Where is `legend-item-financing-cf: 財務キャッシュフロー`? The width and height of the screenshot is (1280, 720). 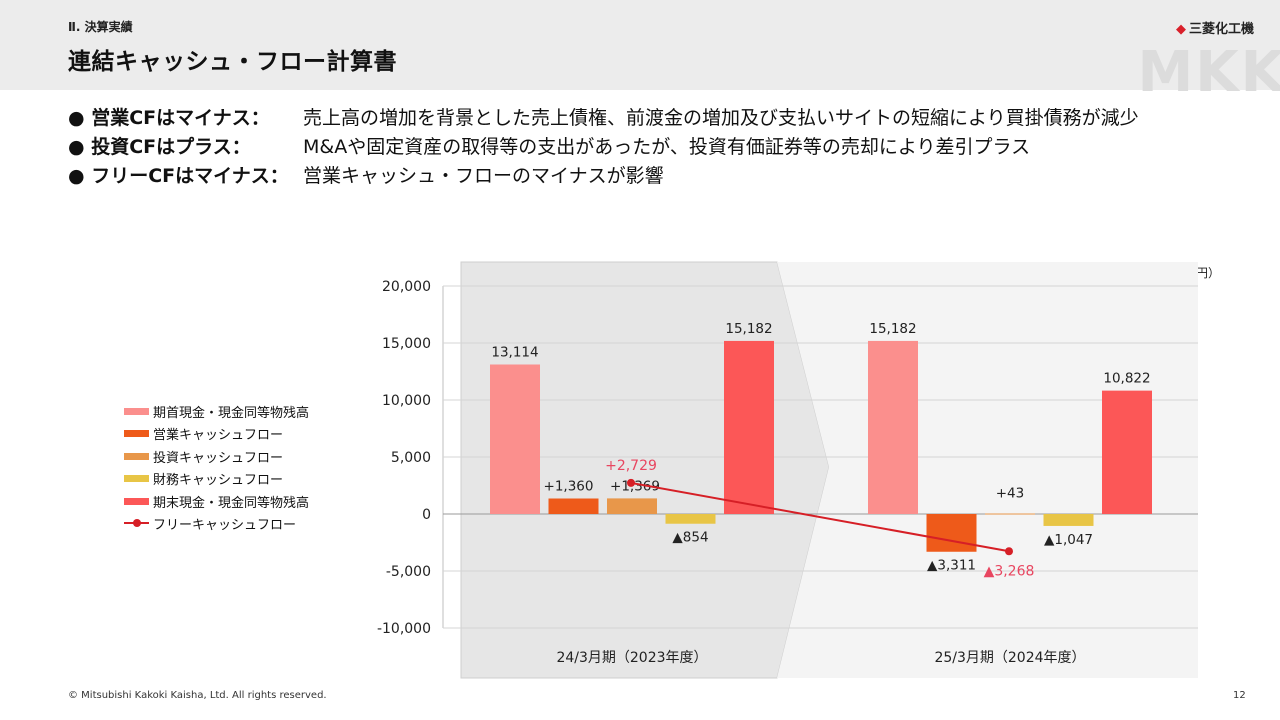
legend-item-financing-cf: 財務キャッシュフロー is located at coordinates (216, 479).